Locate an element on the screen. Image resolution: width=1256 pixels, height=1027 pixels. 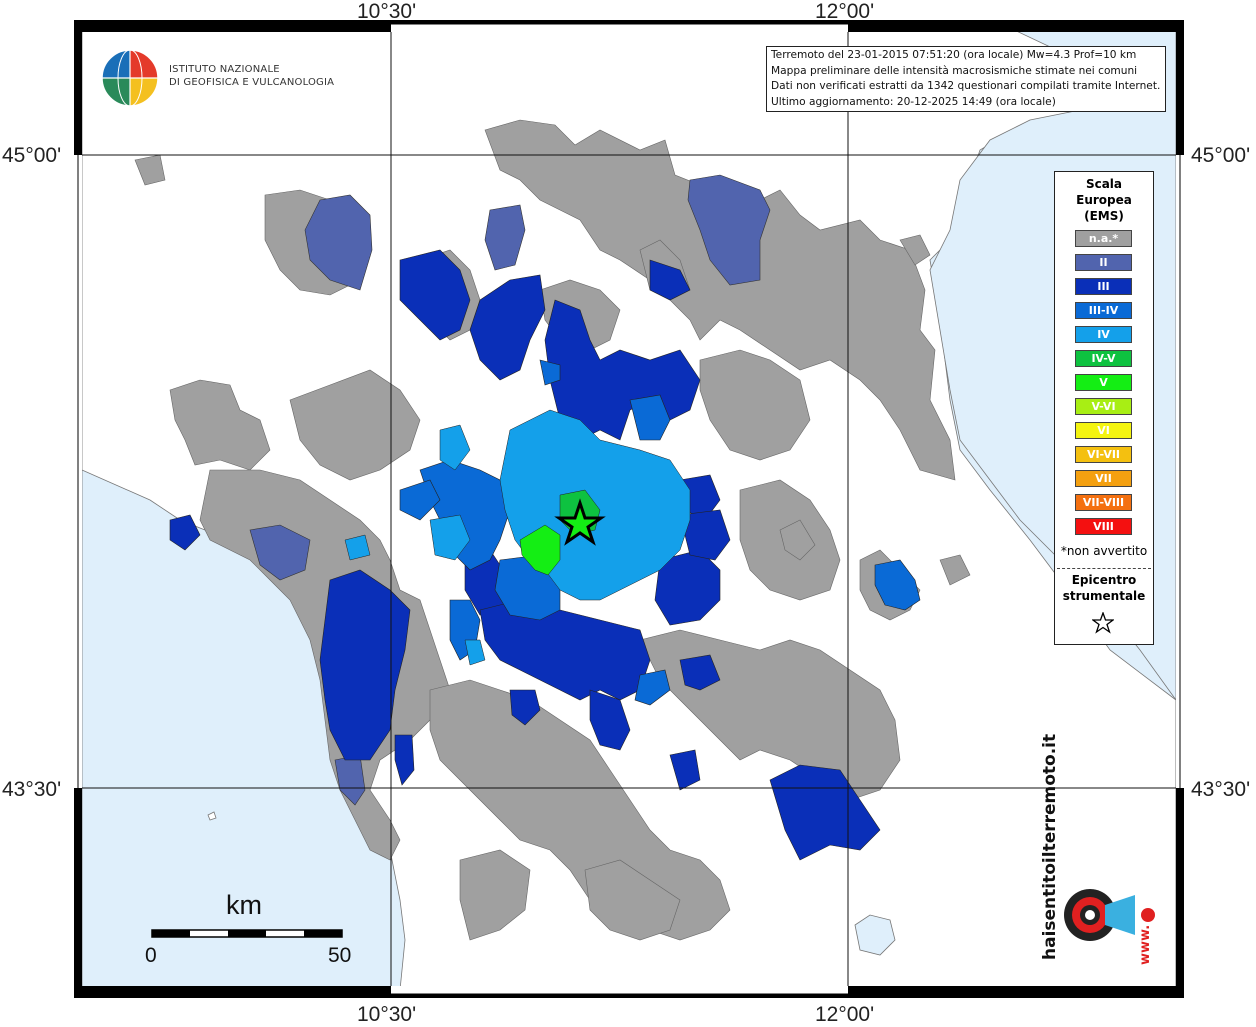
hsit-logo-text: haisentitoilterremoto.it is located at coordinates (1050, 847).